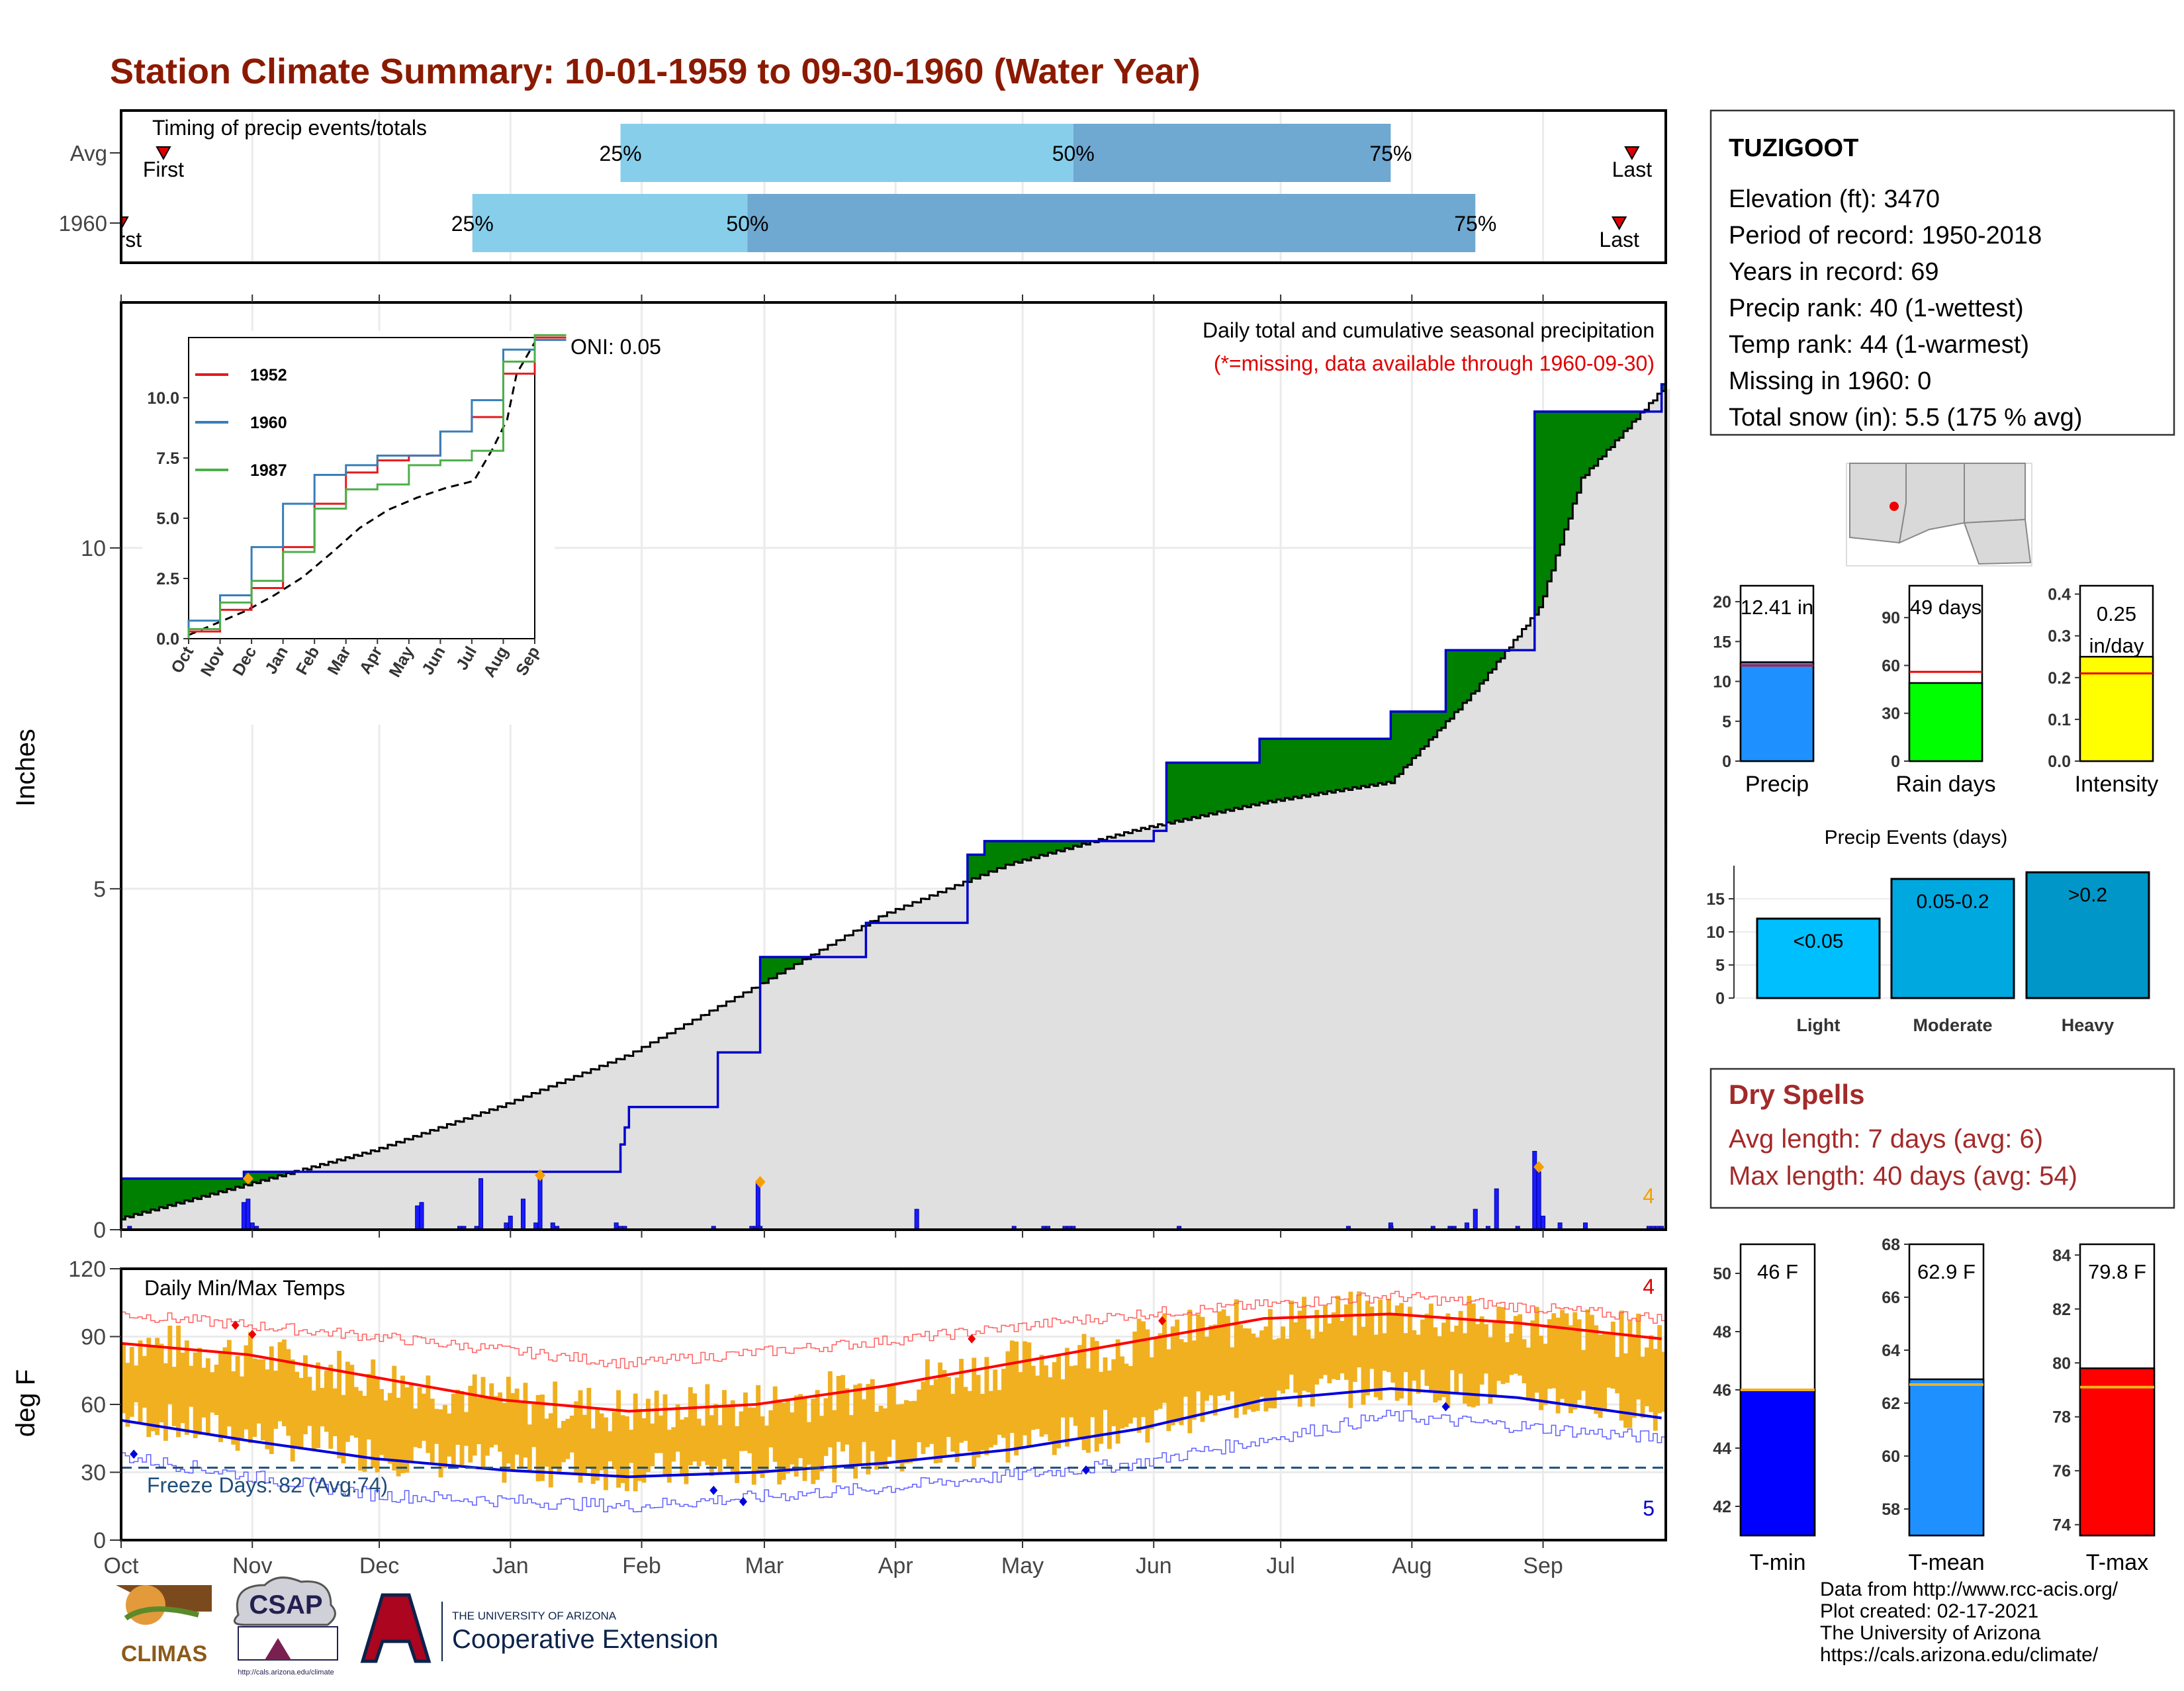 This screenshot has width=2184, height=1691. I want to click on timing-25-label: 25%, so click(621, 153).